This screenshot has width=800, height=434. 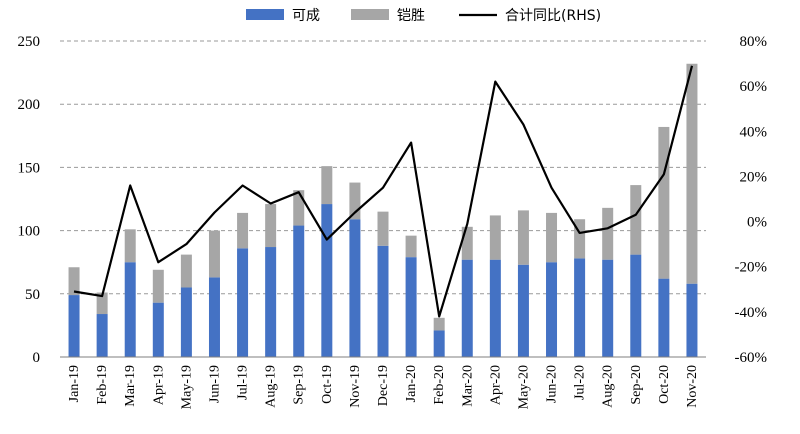 I want to click on legend: 可成 铠胜 合计同比(RHS), so click(x=423, y=16).